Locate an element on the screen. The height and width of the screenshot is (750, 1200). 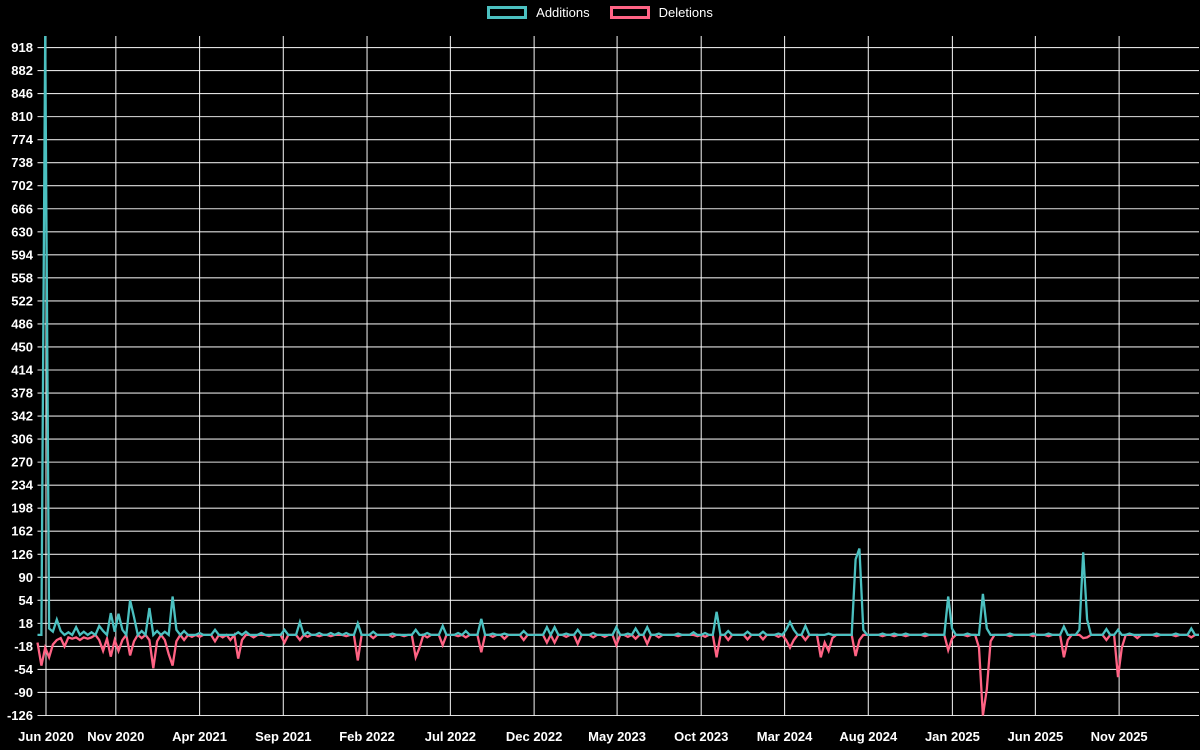
y-tick-label: 702 is located at coordinates (22, 185).